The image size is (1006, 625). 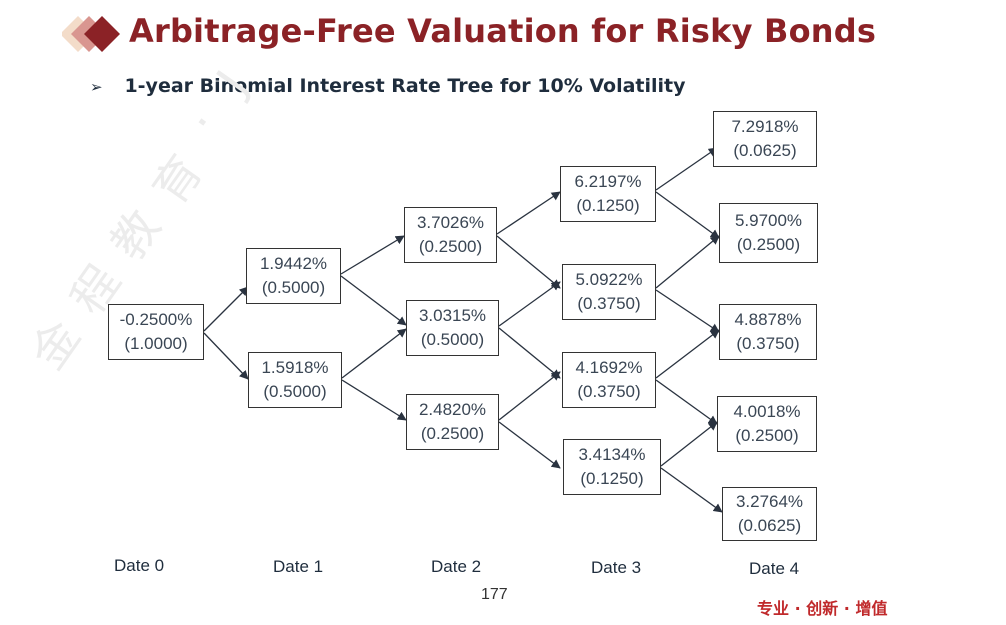 I want to click on page-number: 177, so click(x=494, y=594).